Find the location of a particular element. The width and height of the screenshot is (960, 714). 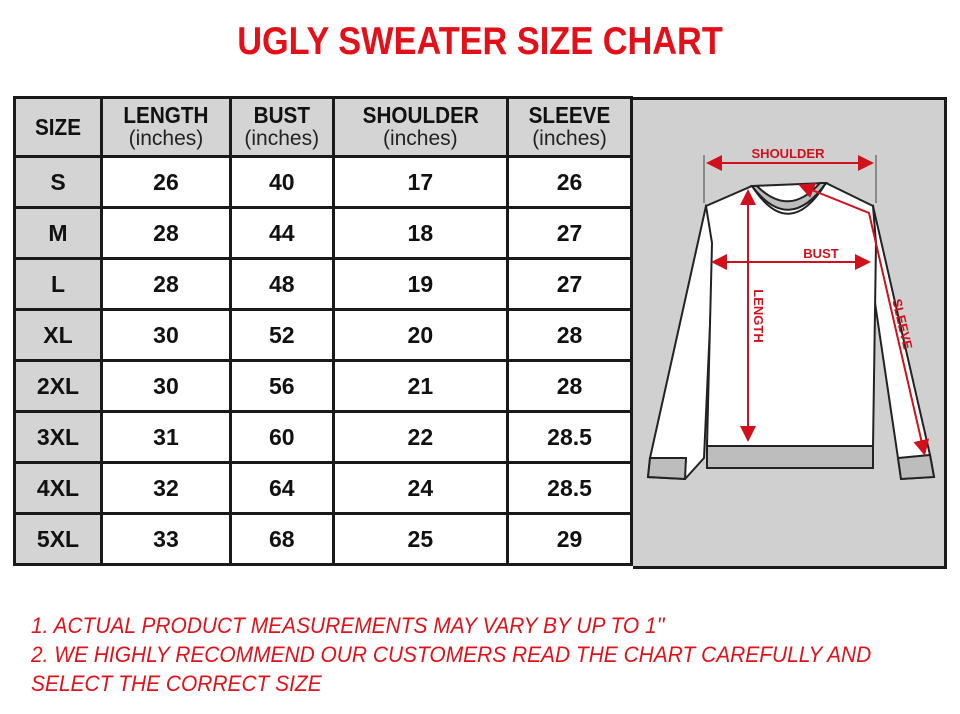

table-row: 5XL 33 68 25 29 is located at coordinates (323, 539).